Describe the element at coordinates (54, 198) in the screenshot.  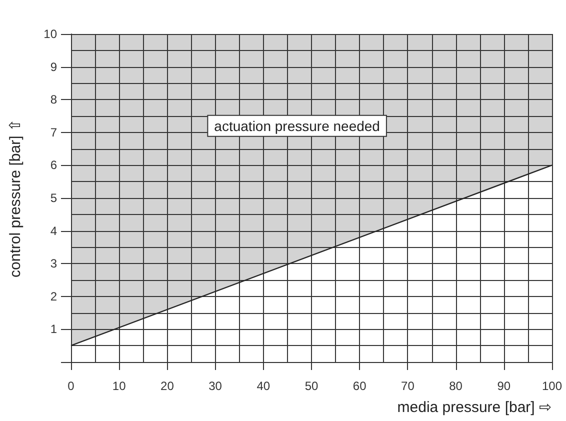
I see `y-tick-label: 5` at that location.